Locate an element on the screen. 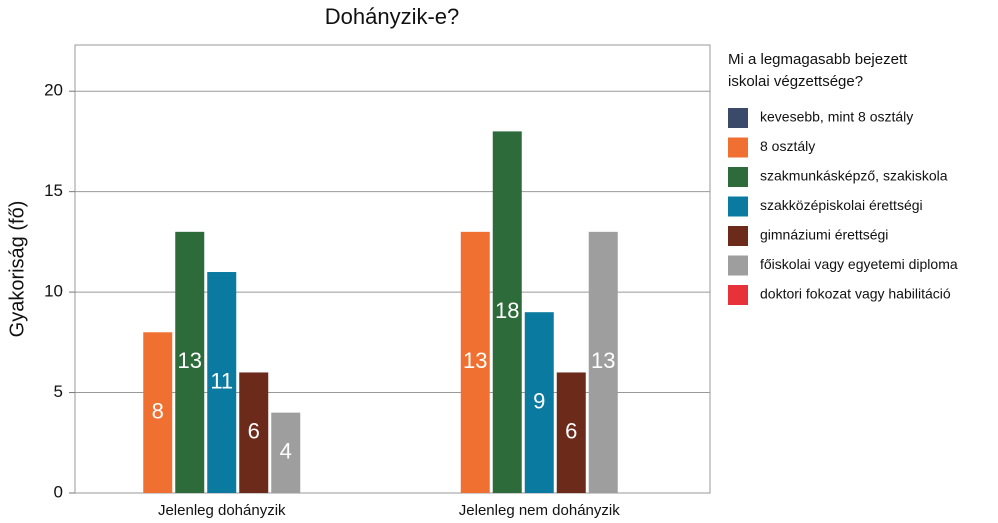 The width and height of the screenshot is (998, 523). legend-label: főiskolai vagy egyetemi diploma is located at coordinates (859, 264).